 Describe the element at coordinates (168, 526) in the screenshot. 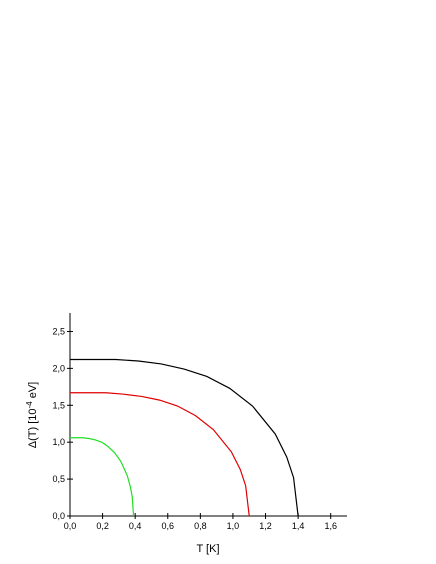

I see `x-tick-label: 0,6` at that location.